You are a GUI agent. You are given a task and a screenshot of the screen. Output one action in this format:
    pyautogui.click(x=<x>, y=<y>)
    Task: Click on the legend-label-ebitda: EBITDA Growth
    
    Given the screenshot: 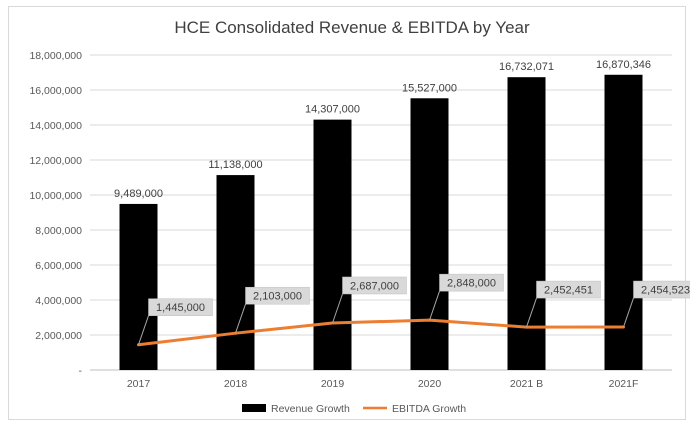 What is the action you would take?
    pyautogui.click(x=429, y=409)
    